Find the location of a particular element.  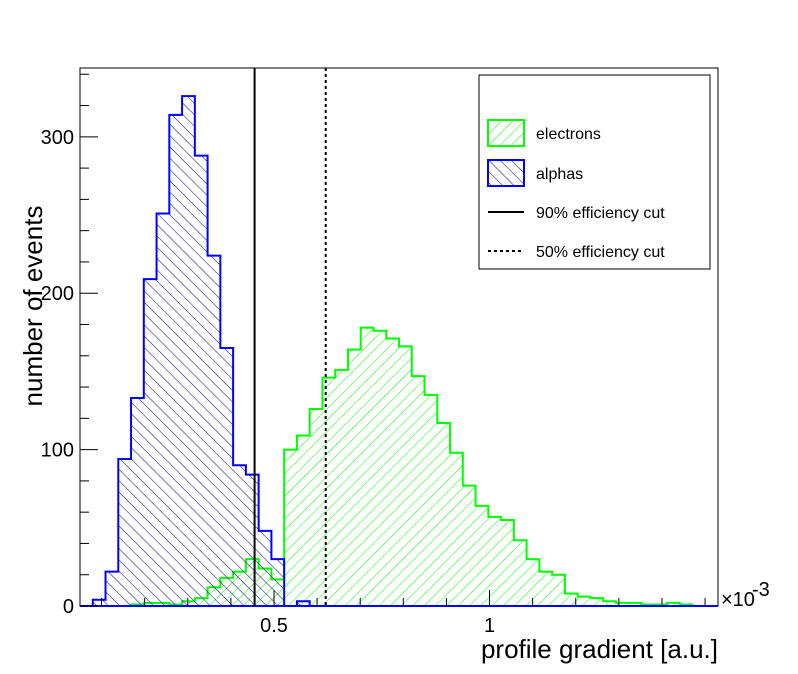

x-tick-label: 0.5 is located at coordinates (274, 626).